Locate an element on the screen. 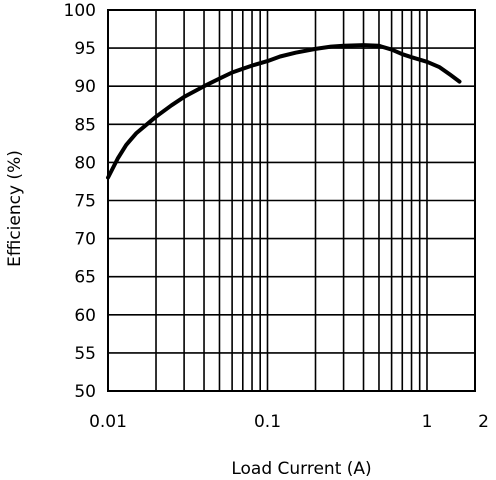 The height and width of the screenshot is (480, 496). y-tick-label: 70 is located at coordinates (85, 240).